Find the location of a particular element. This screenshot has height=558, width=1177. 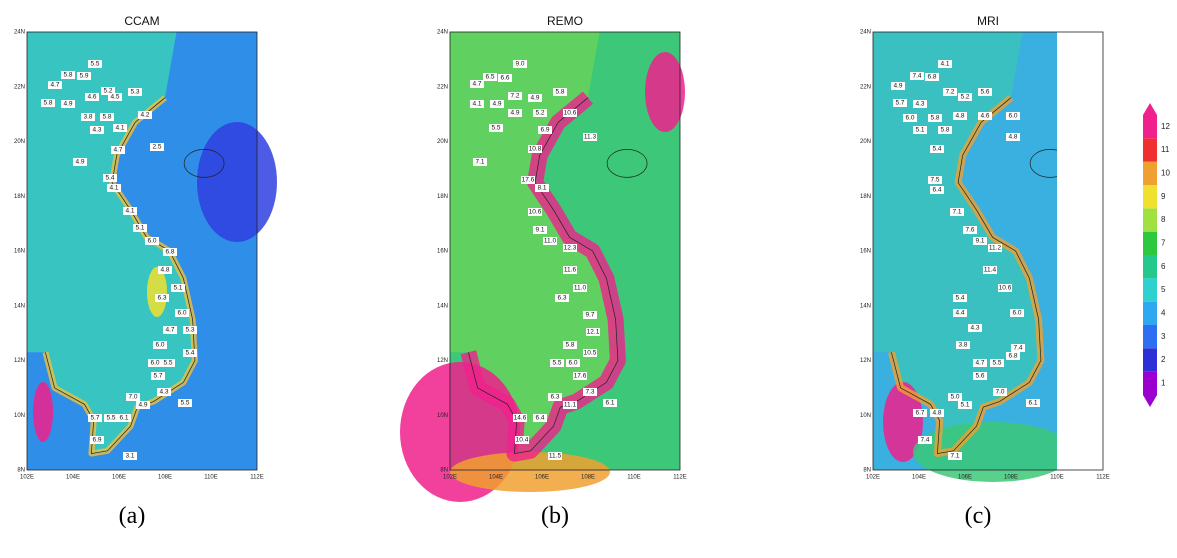

station-value: 10.4 is located at coordinates (522, 440).